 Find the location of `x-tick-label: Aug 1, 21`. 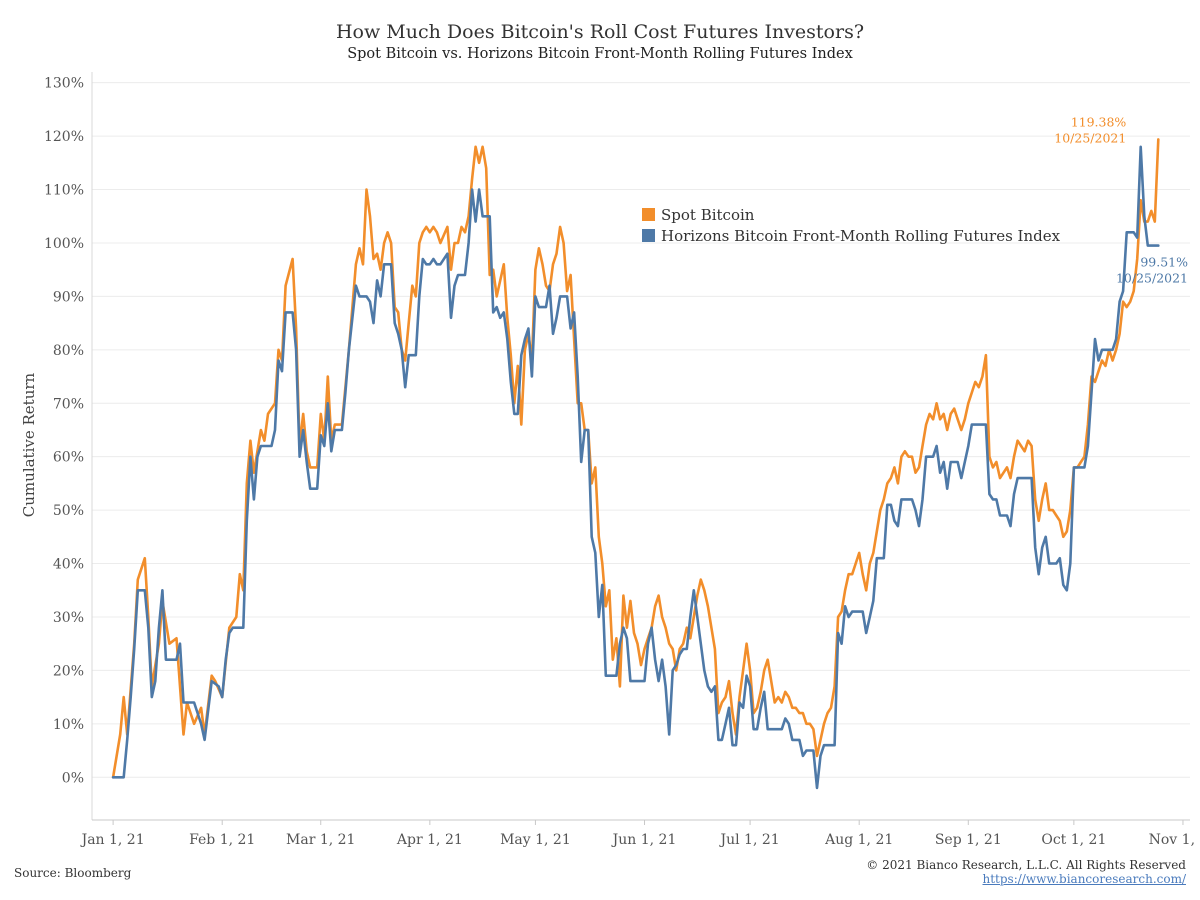

x-tick-label: Aug 1, 21 is located at coordinates (858, 840).